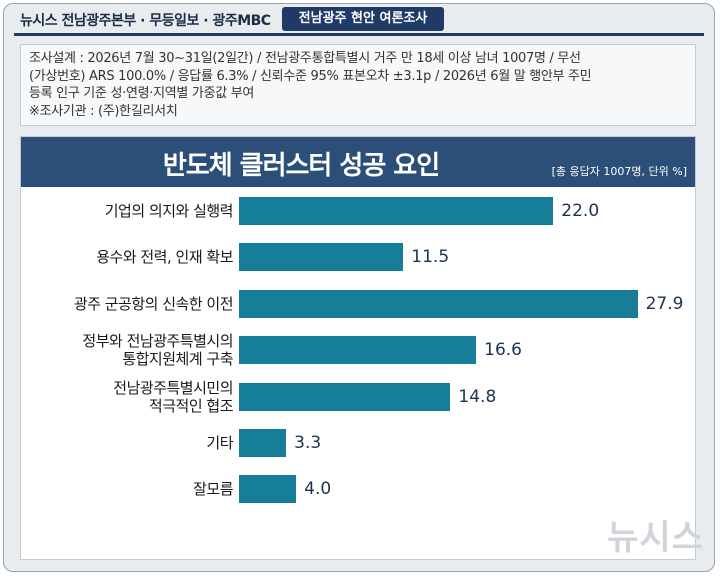 The width and height of the screenshot is (720, 577). What do you see at coordinates (655, 538) in the screenshot?
I see `watermark-logo: 뉴시스` at bounding box center [655, 538].